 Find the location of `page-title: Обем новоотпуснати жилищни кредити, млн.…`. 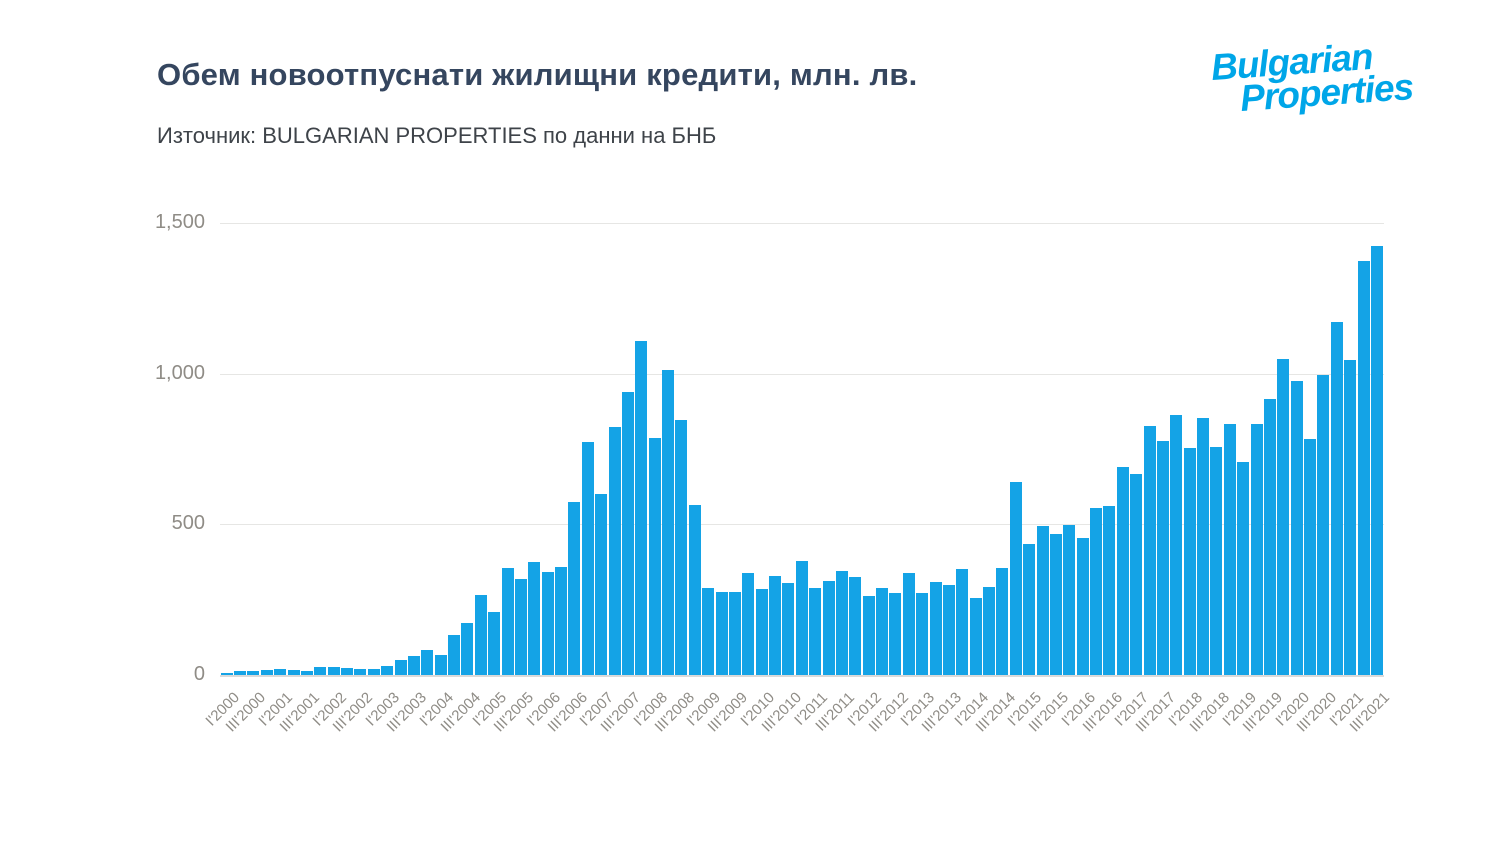

page-title: Обем новоотпуснати жилищни кредити, млн.… is located at coordinates (537, 74).